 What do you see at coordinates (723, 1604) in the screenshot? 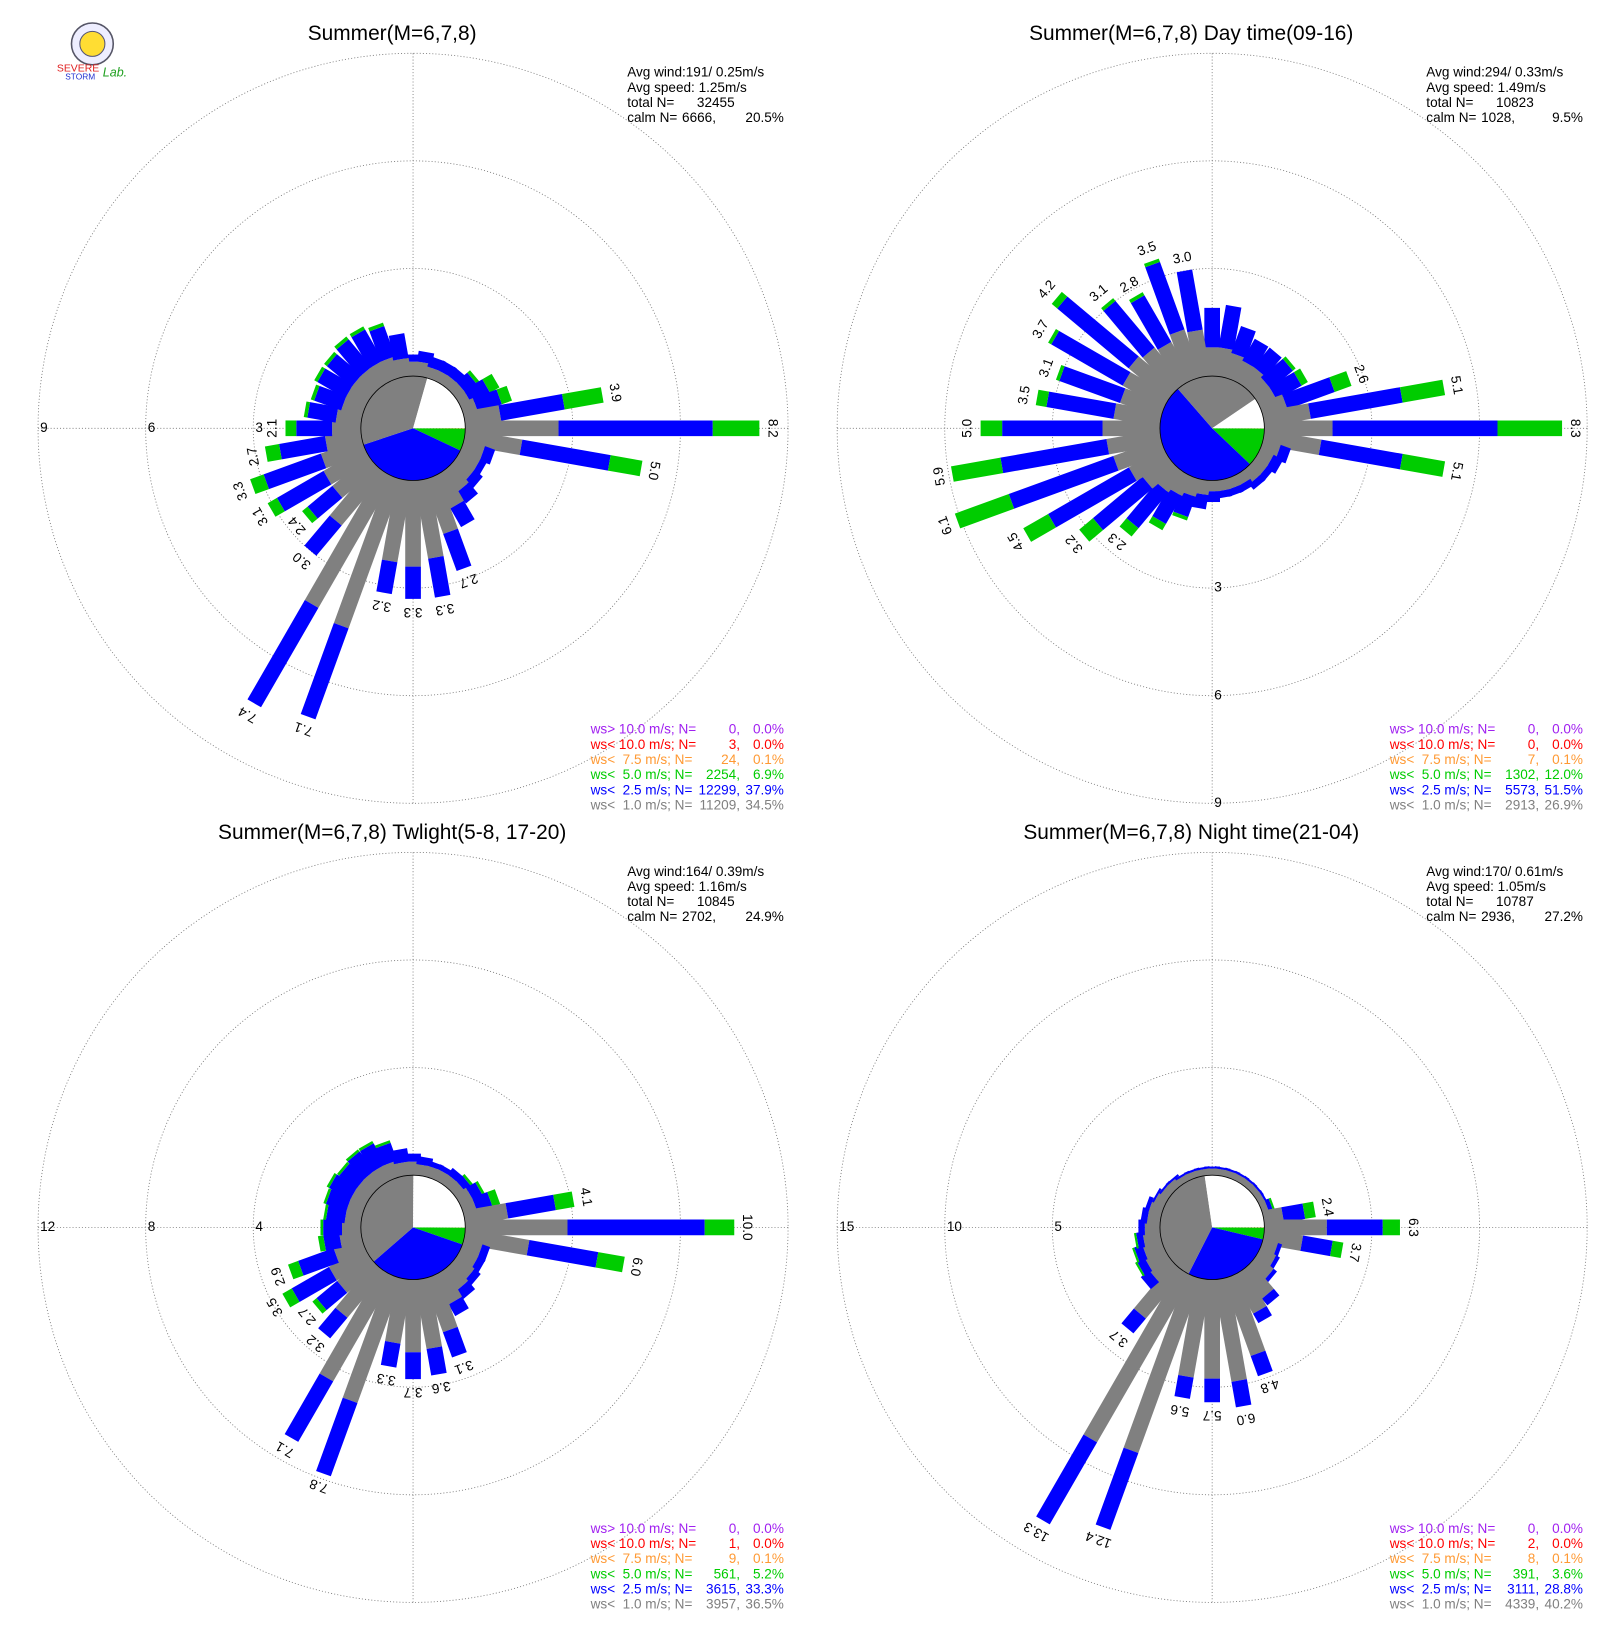
I see `legend-count: 3957,` at bounding box center [723, 1604].